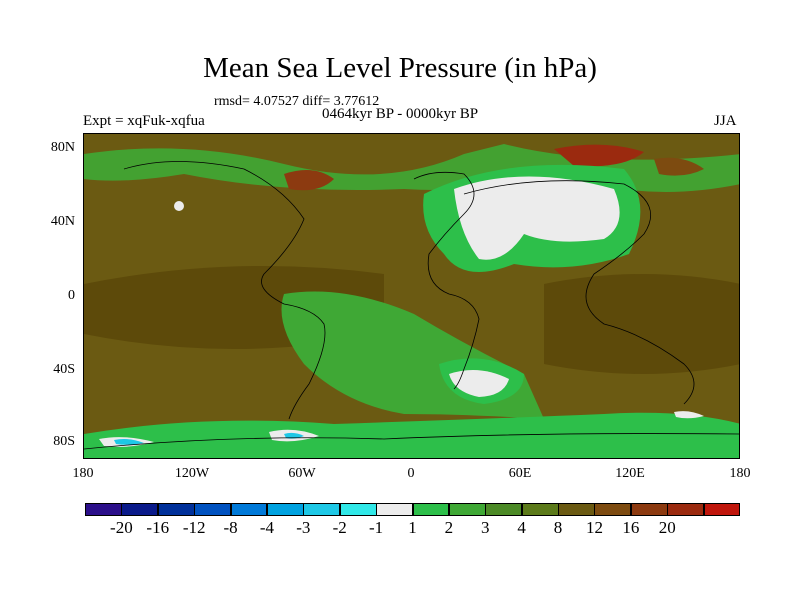  What do you see at coordinates (521, 527) in the screenshot?
I see `colorbar-label: 4` at bounding box center [521, 527].